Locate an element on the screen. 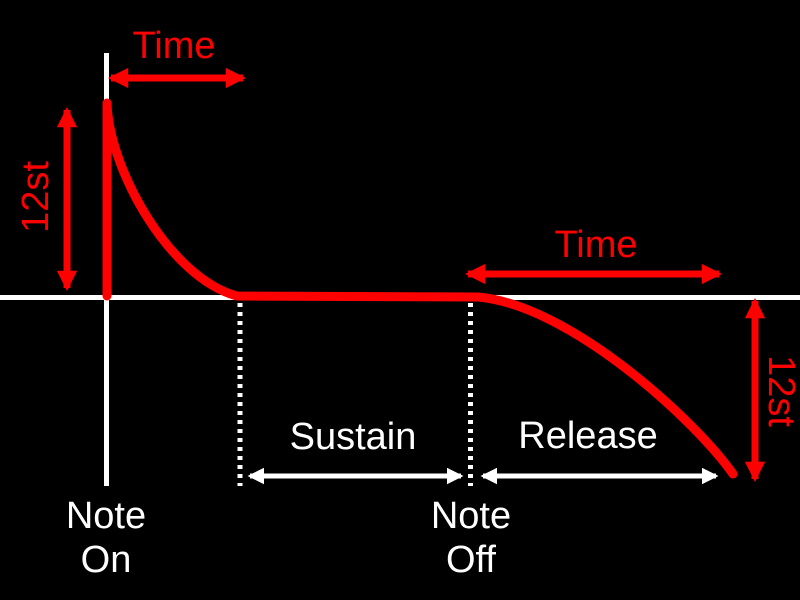 The height and width of the screenshot is (600, 800). note-off-label-line1: Note is located at coordinates (471, 516).